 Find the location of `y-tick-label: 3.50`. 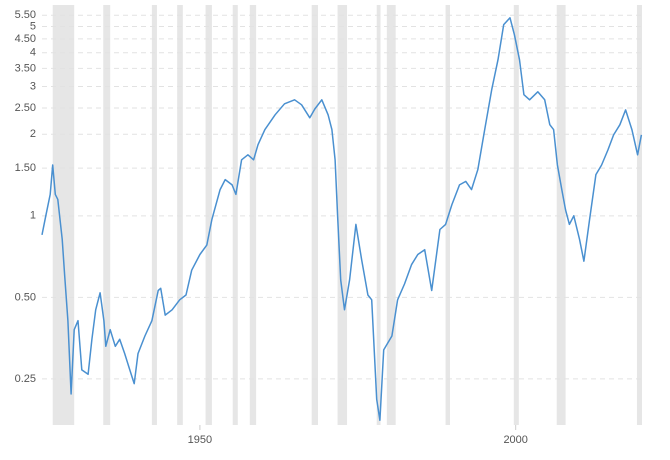

y-tick-label: 3.50 is located at coordinates (25, 68).